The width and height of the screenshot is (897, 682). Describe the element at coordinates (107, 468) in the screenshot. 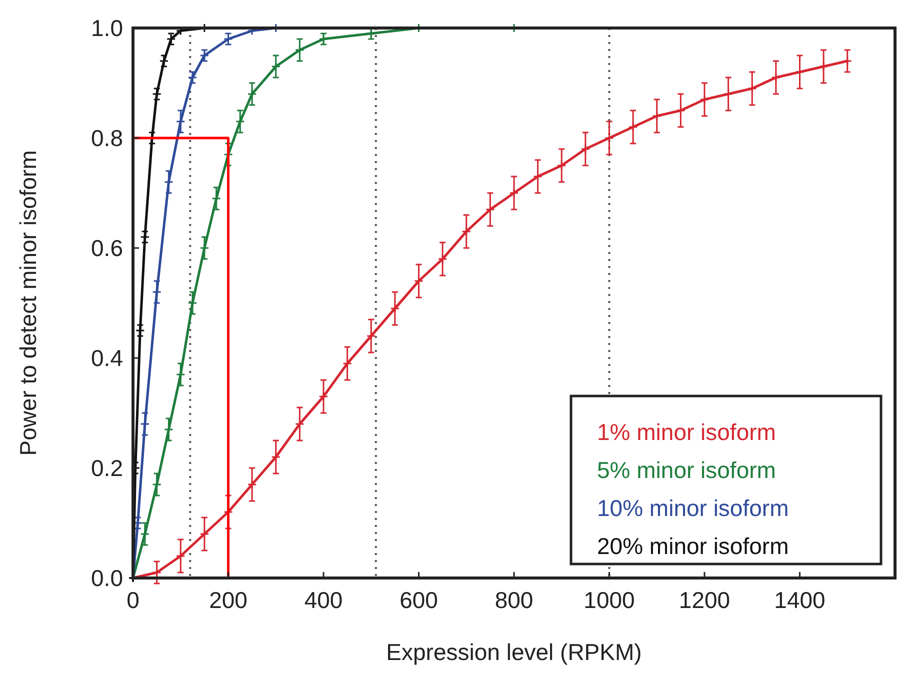

I see `y-tick-label: 0.2` at that location.